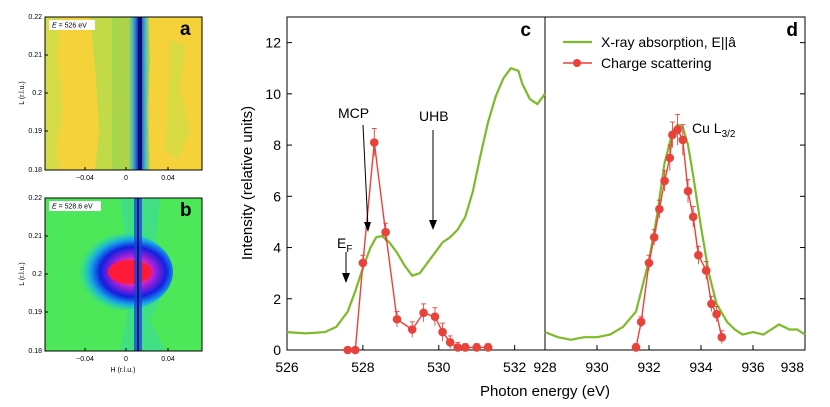 The height and width of the screenshot is (407, 830). Describe the element at coordinates (418, 246) in the screenshot. I see `scattering-line-c` at that location.